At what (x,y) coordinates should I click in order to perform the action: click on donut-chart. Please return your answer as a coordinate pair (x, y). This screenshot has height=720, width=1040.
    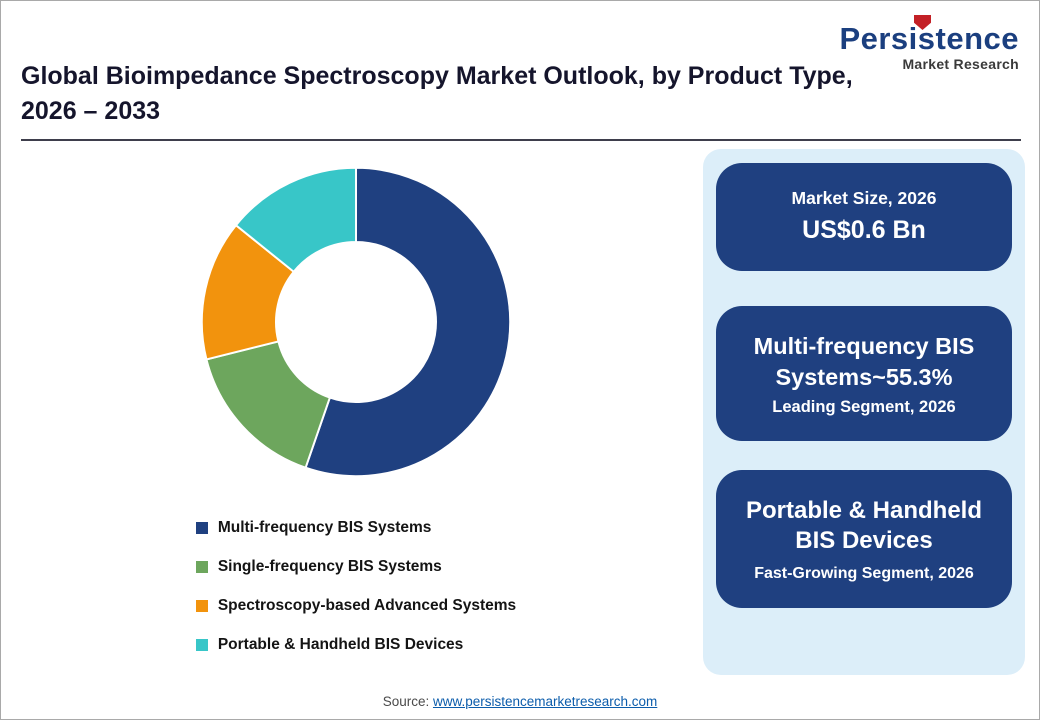
    Looking at the image, I should click on (356, 322).